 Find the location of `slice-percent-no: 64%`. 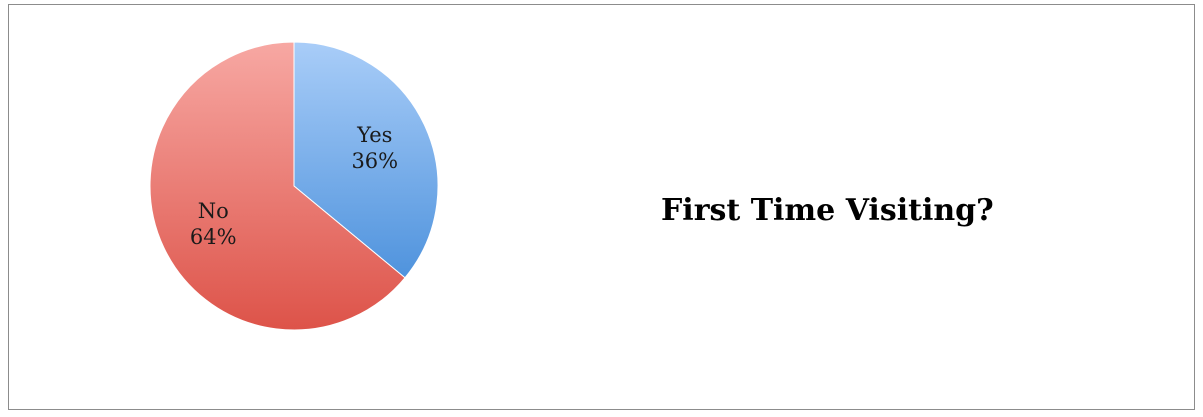

slice-percent-no: 64% is located at coordinates (213, 237).